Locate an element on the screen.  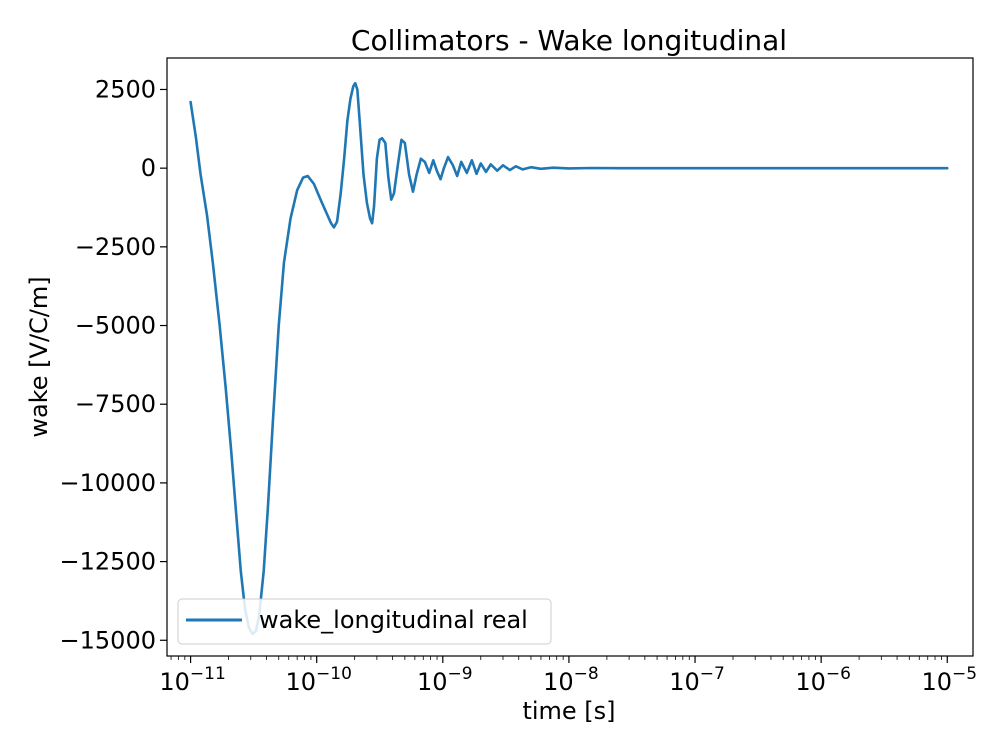
x-axis-label: time [s] is located at coordinates (568, 711).